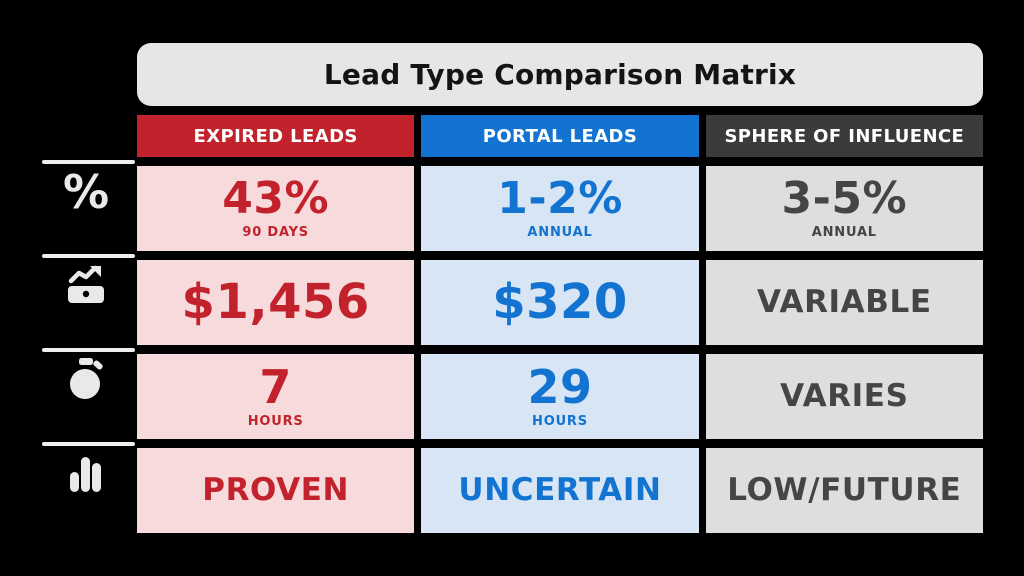 The width and height of the screenshot is (1024, 576). I want to click on cell-expired-cost: $1,456, so click(276, 302).